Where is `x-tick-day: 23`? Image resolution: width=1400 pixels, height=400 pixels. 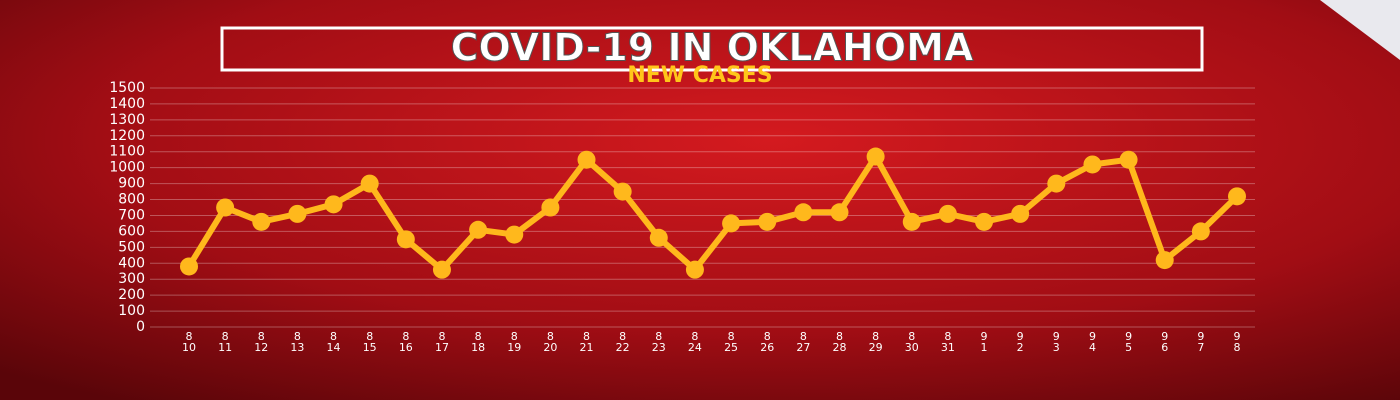
x-tick-day: 23 is located at coordinates (659, 347).